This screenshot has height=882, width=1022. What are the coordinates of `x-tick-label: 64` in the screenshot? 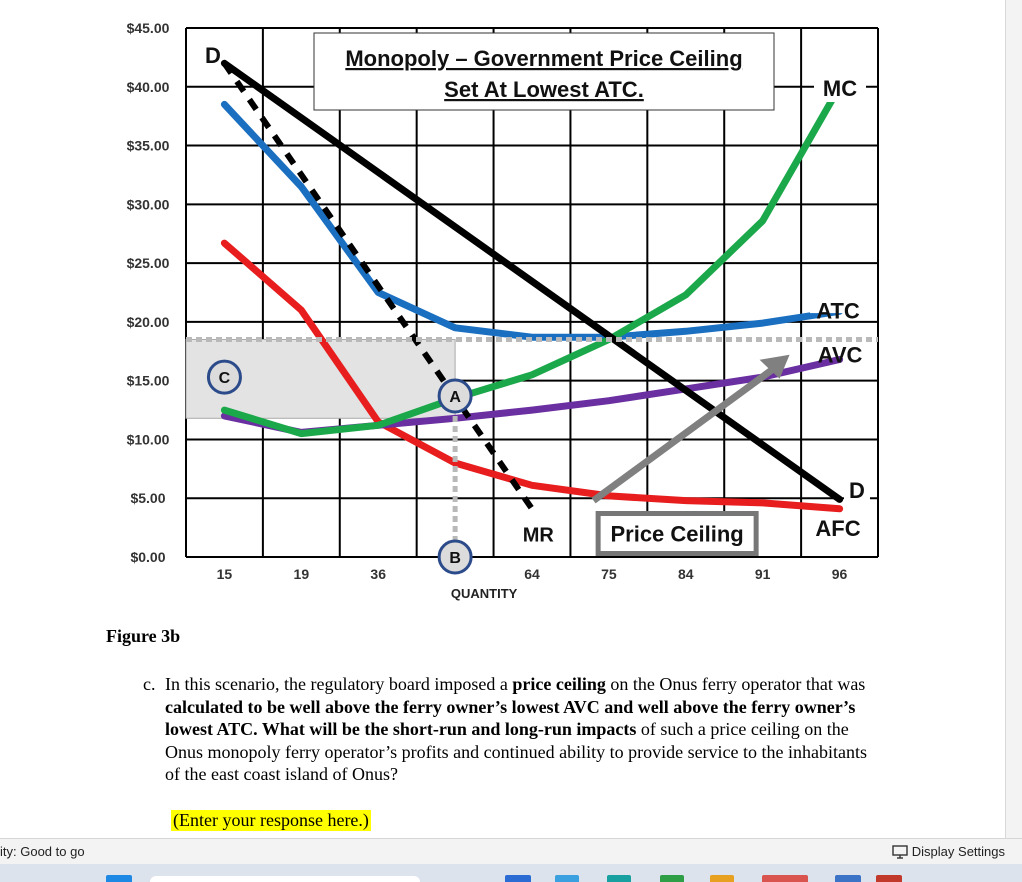 It's located at (532, 574).